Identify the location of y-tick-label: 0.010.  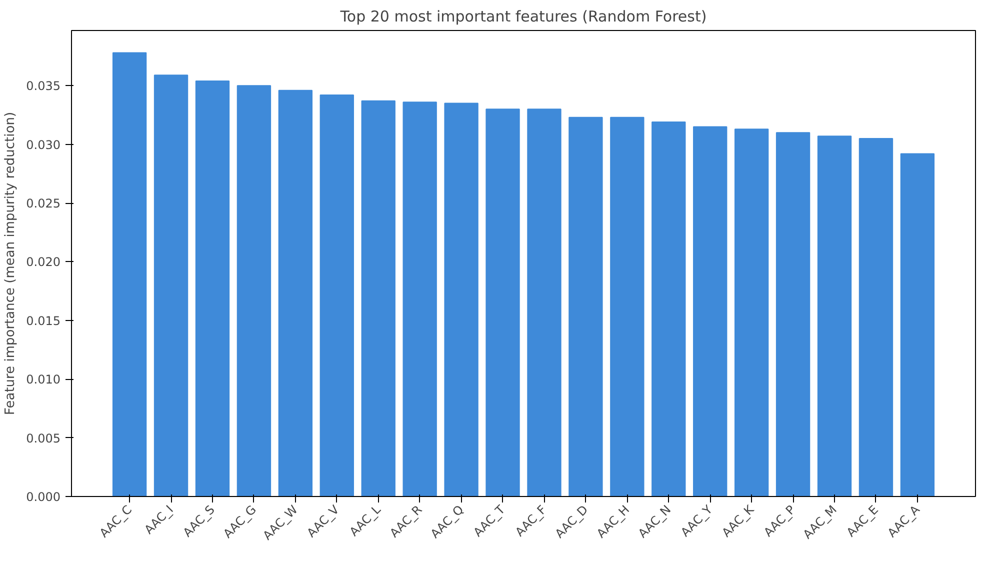
(43, 379).